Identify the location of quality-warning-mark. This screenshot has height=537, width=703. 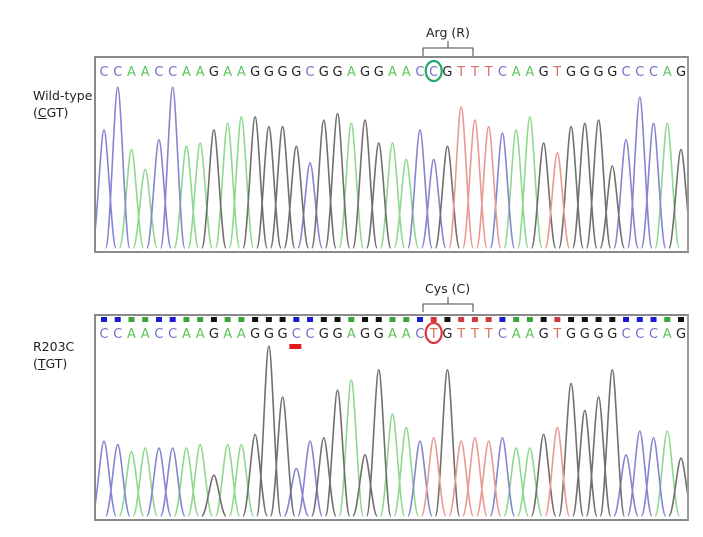
(295, 346).